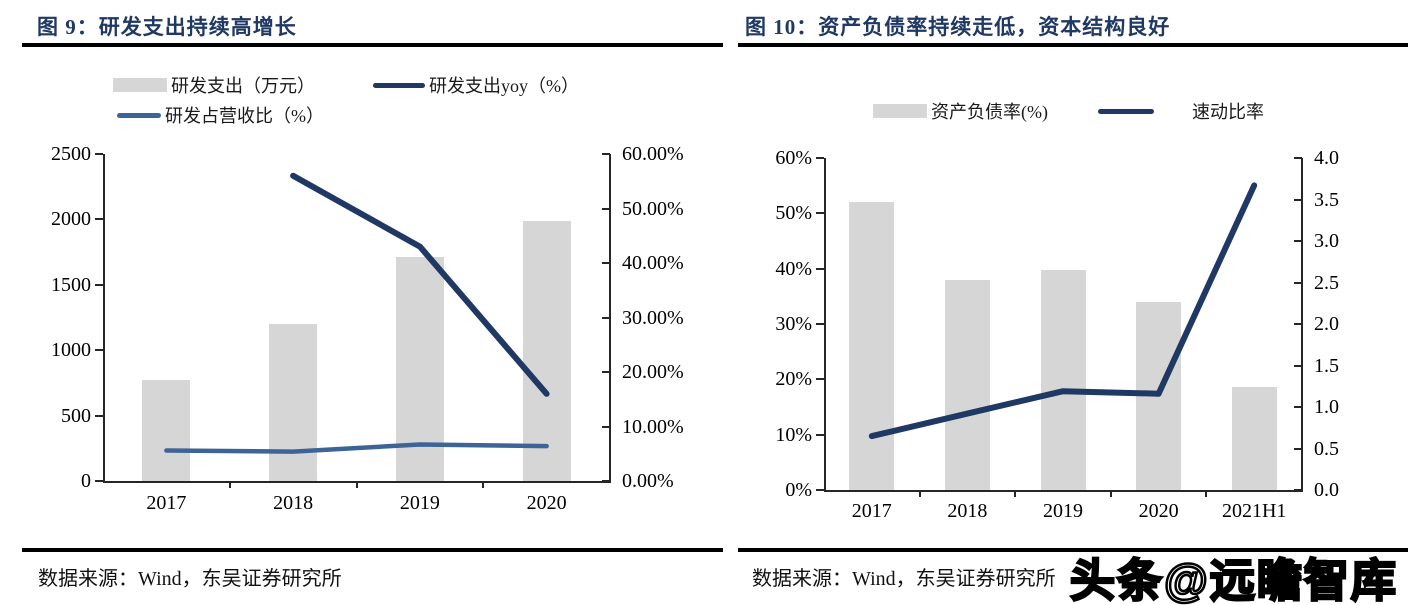  What do you see at coordinates (904, 579) in the screenshot?
I see `right-source-text: 数据来源：Wind，东吴证券研究所` at bounding box center [904, 579].